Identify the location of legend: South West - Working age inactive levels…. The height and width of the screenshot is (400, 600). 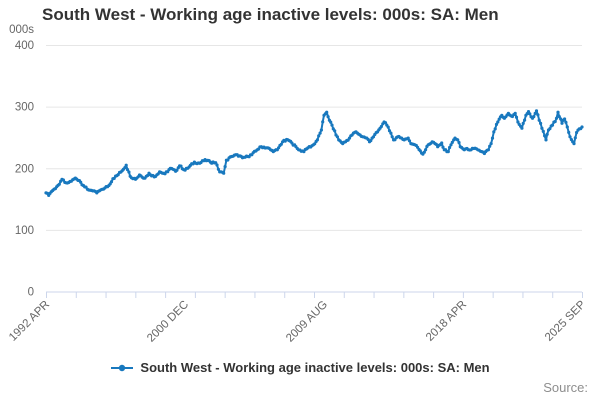
(300, 367).